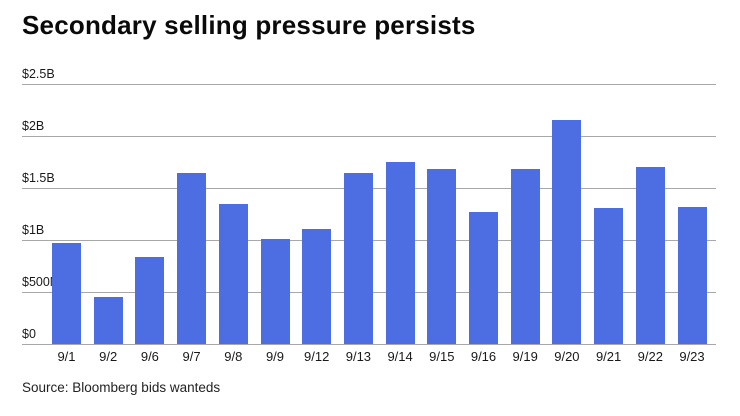  What do you see at coordinates (358, 258) in the screenshot?
I see `bar-9/13` at bounding box center [358, 258].